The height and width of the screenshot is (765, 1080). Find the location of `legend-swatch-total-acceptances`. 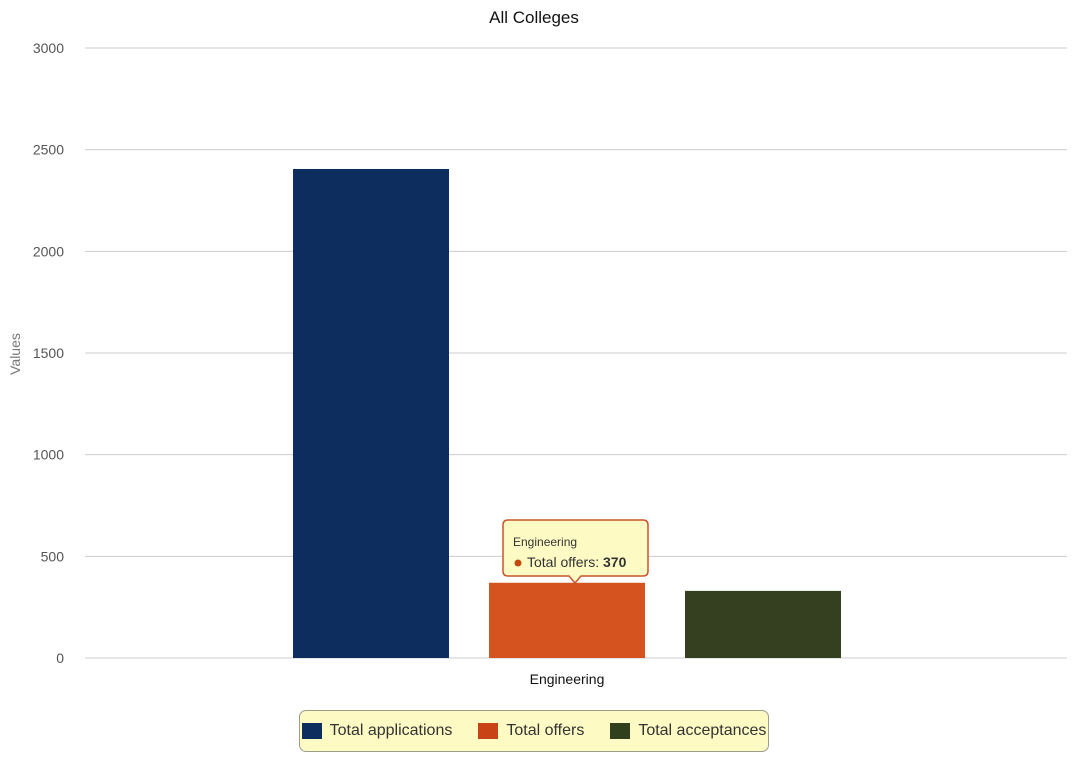

legend-swatch-total-acceptances is located at coordinates (620, 731).